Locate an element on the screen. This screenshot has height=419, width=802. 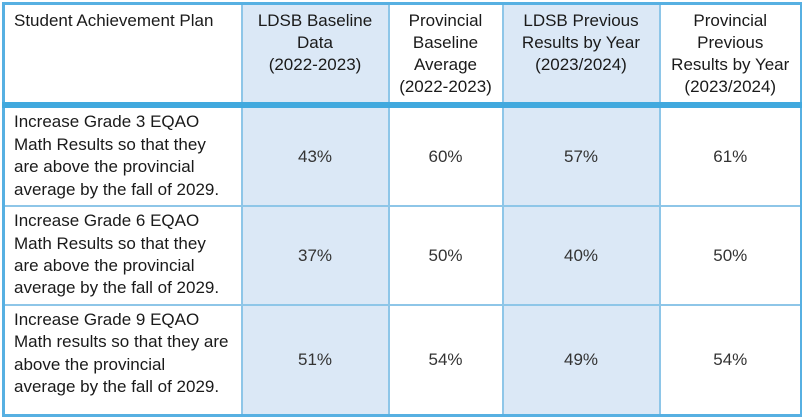
header-cell-plan: Student Achievement Plan is located at coordinates (122, 55).